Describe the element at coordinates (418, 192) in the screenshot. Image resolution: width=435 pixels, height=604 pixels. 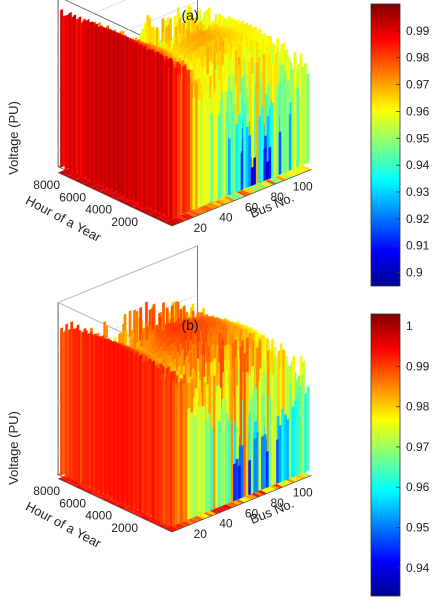
I see `colorbar-tick-label: 0.93` at that location.